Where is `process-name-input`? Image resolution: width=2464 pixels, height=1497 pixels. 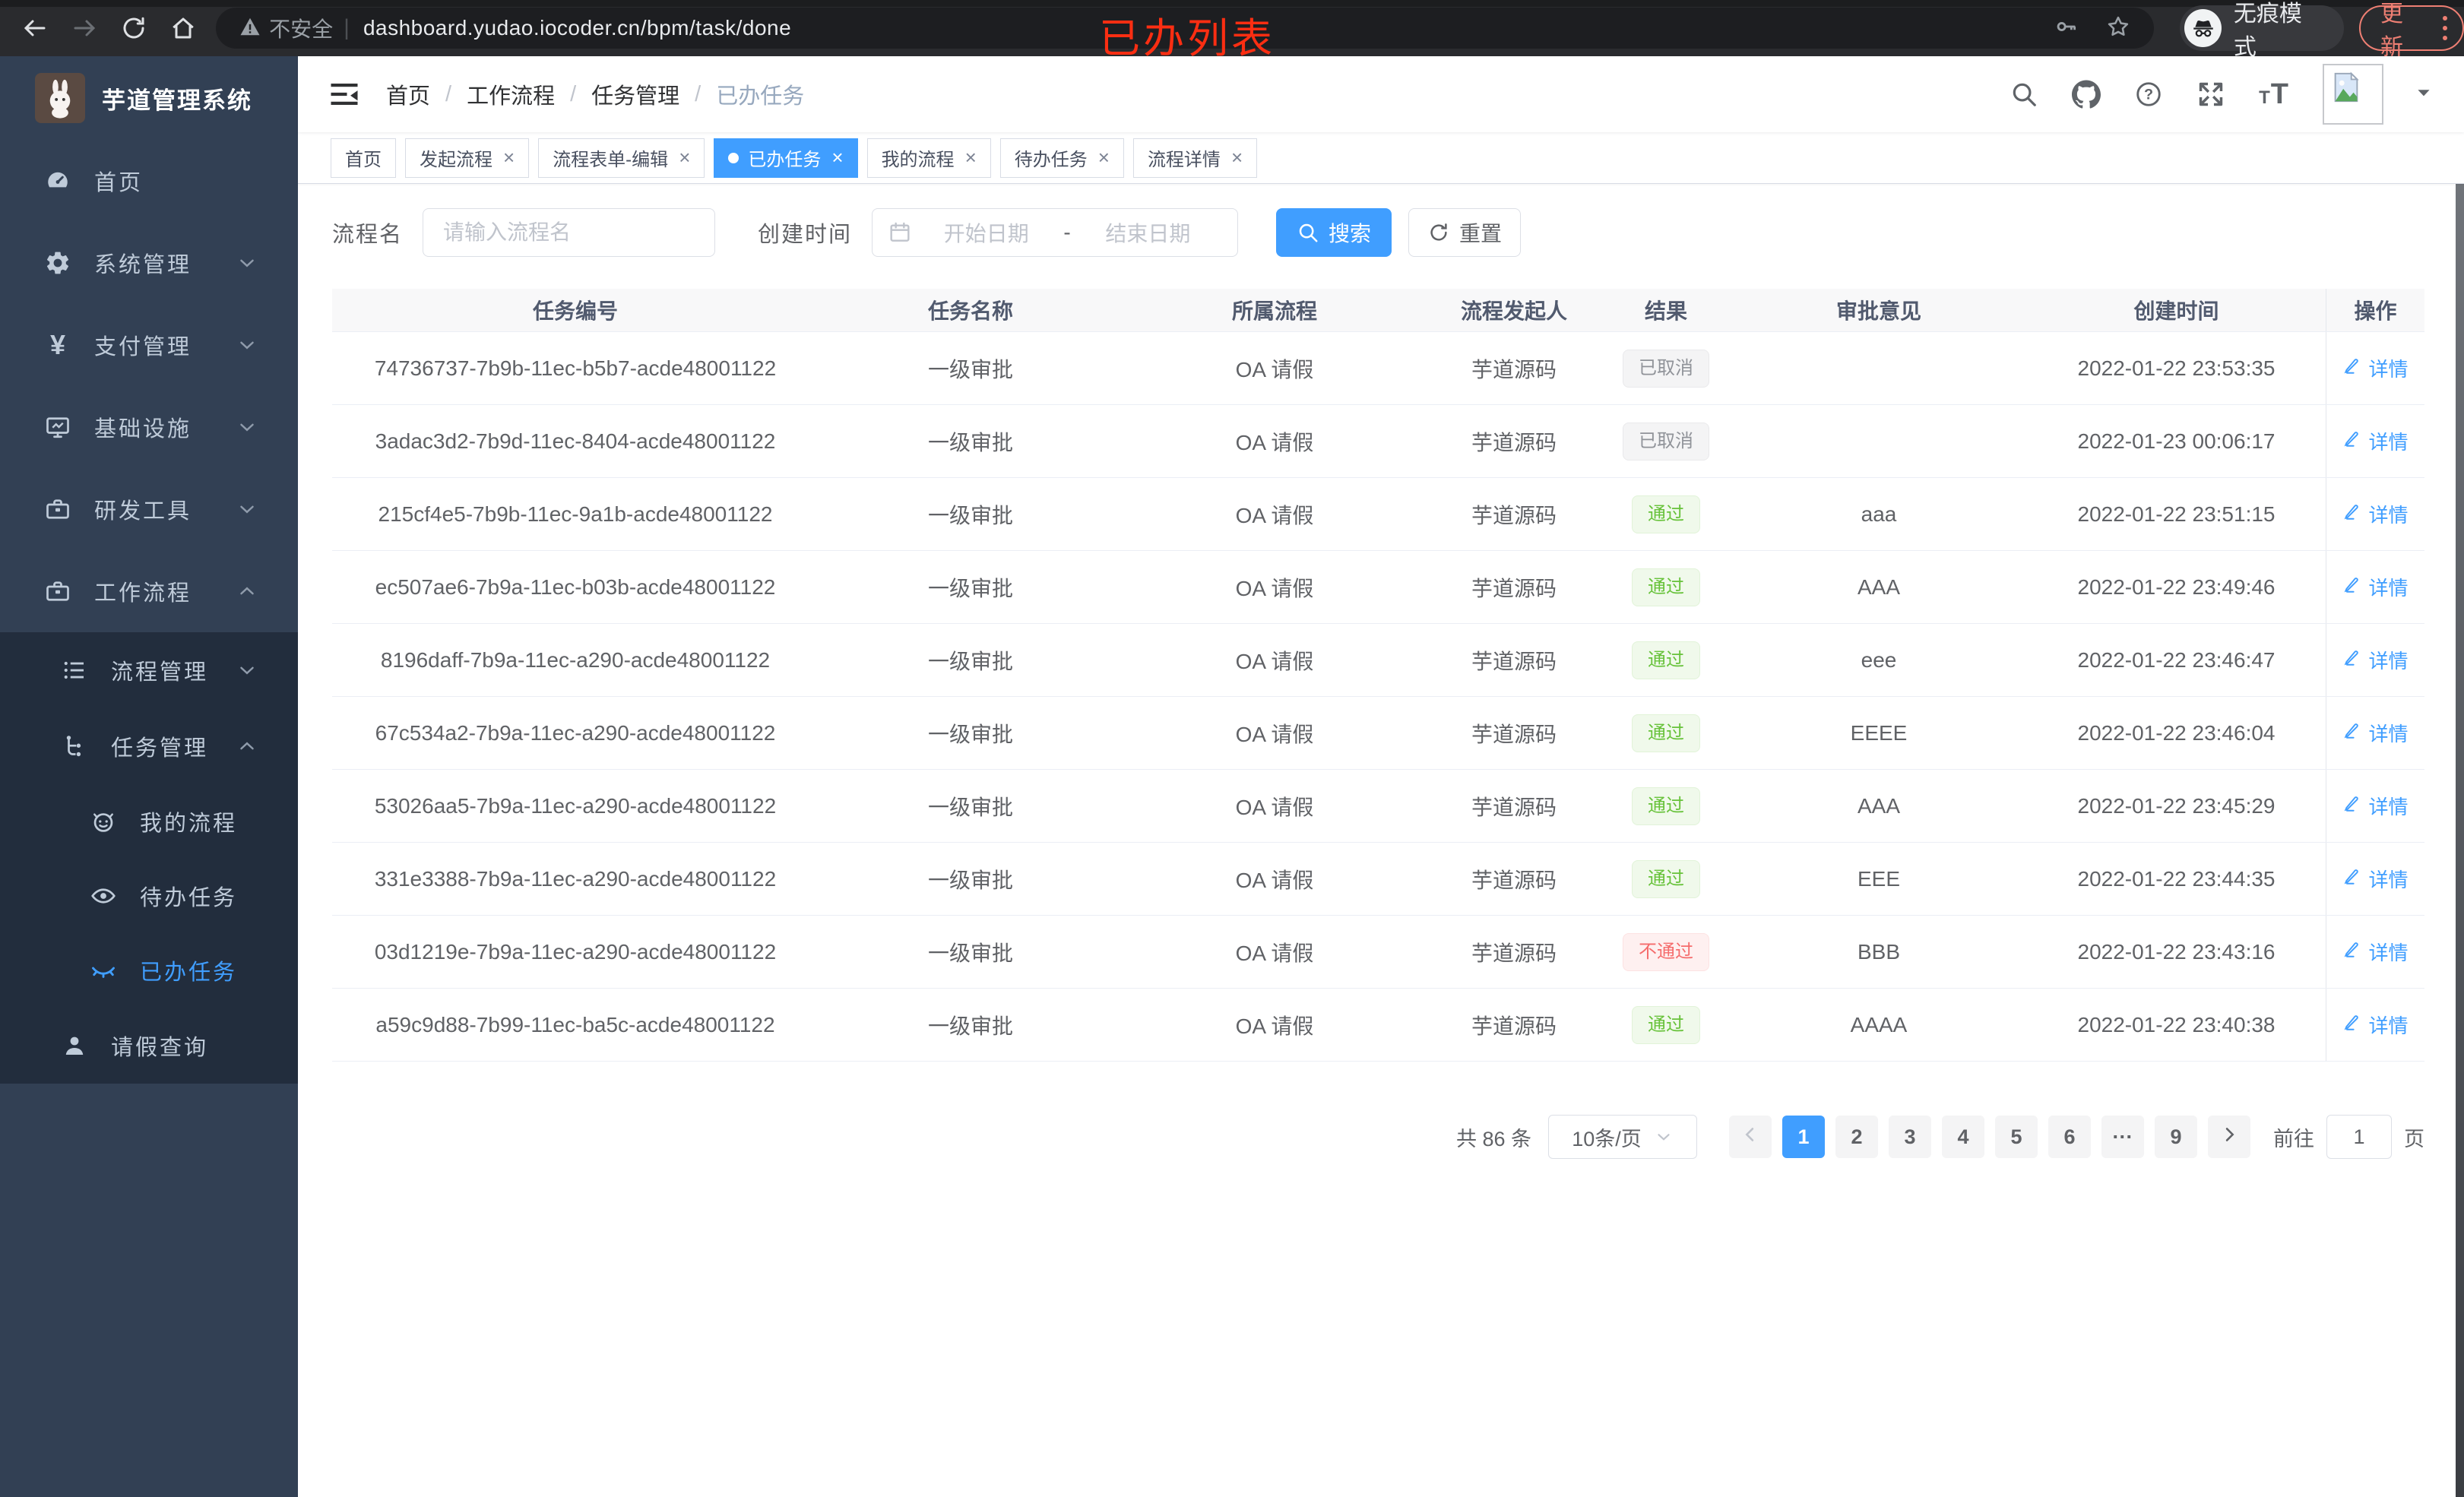 process-name-input is located at coordinates (569, 232).